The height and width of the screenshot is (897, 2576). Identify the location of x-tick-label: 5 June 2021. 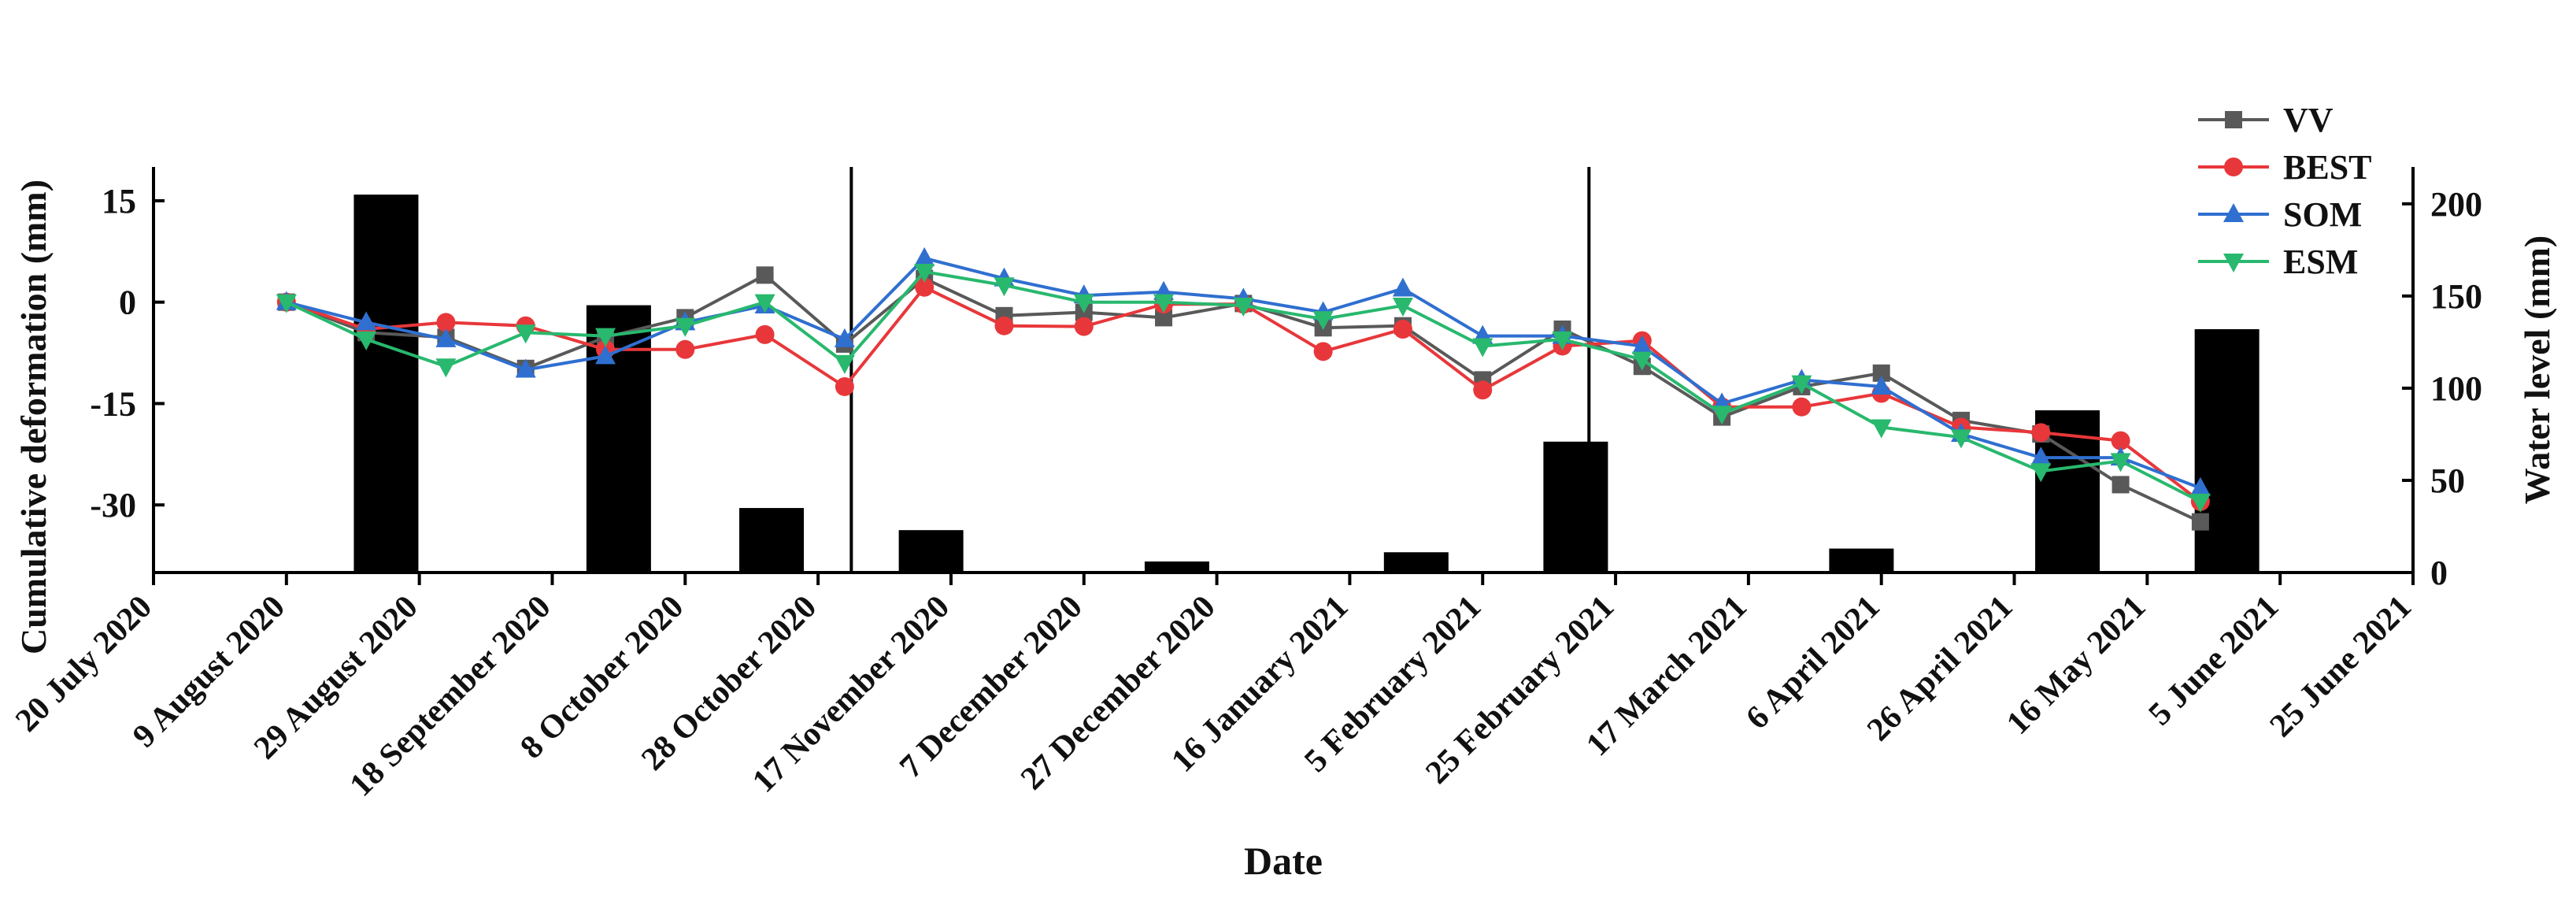
(2214, 661).